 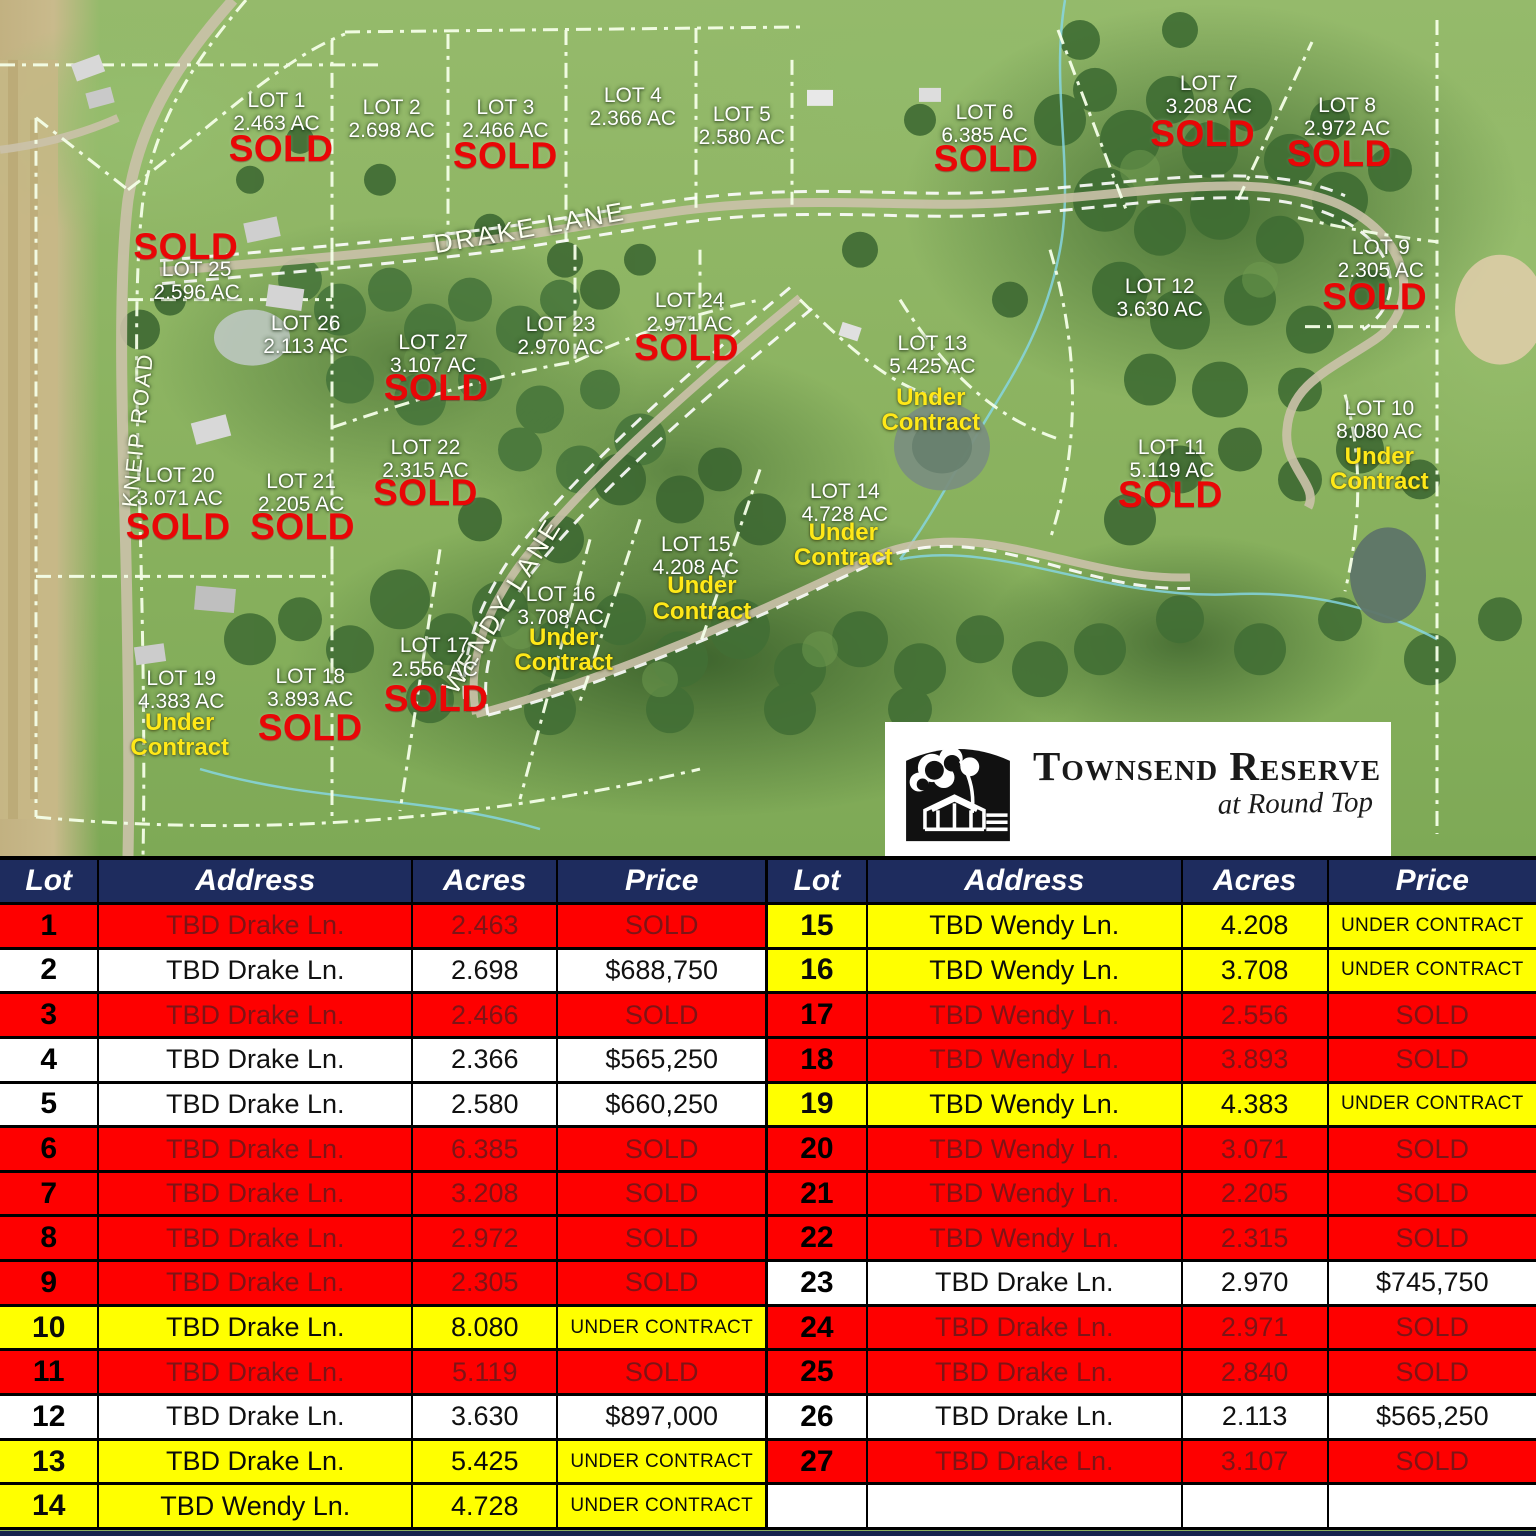 What do you see at coordinates (633, 106) in the screenshot?
I see `lot-label-4: LOT 4 2.366 AC` at bounding box center [633, 106].